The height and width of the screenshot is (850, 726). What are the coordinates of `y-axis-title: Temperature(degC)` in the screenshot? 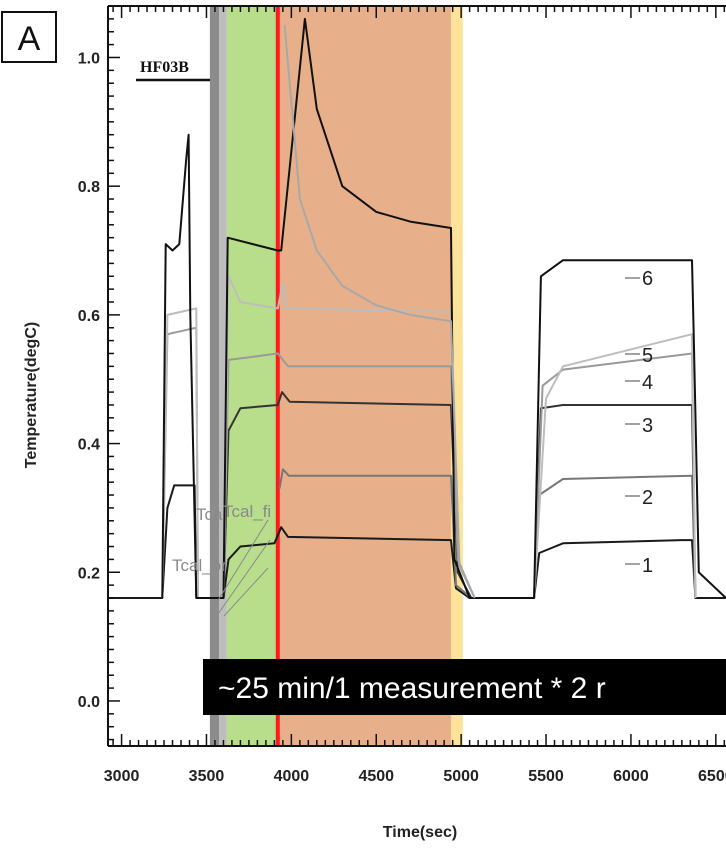 It's located at (31, 395).